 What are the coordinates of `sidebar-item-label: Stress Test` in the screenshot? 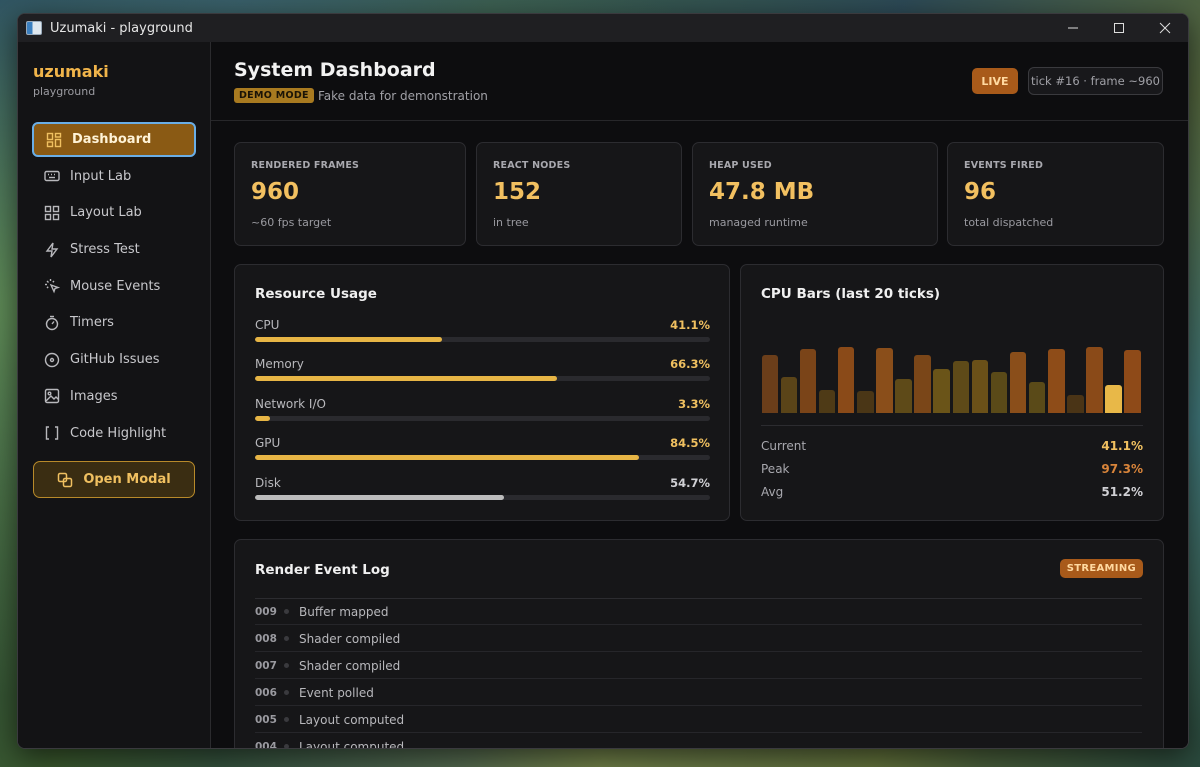 It's located at (105, 250).